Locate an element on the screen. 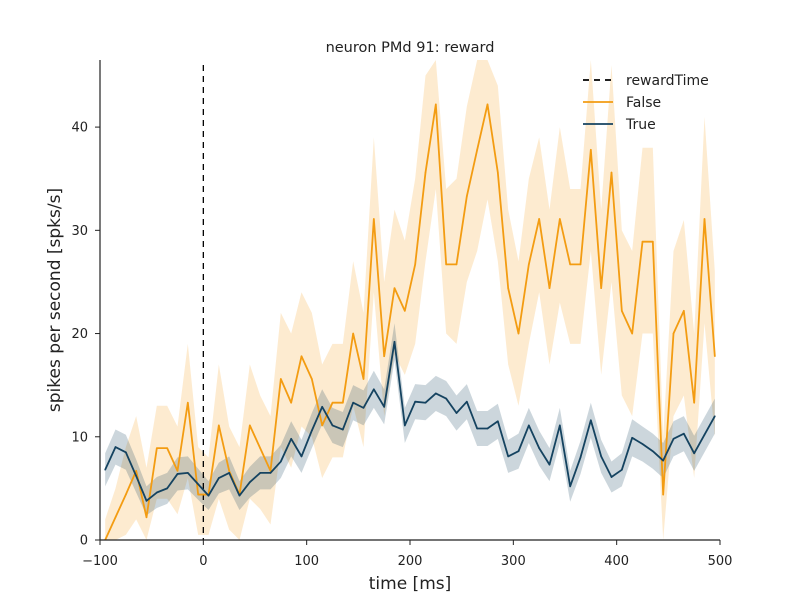  y-ticks: 0 10 20 30 40 is located at coordinates (85, 335).